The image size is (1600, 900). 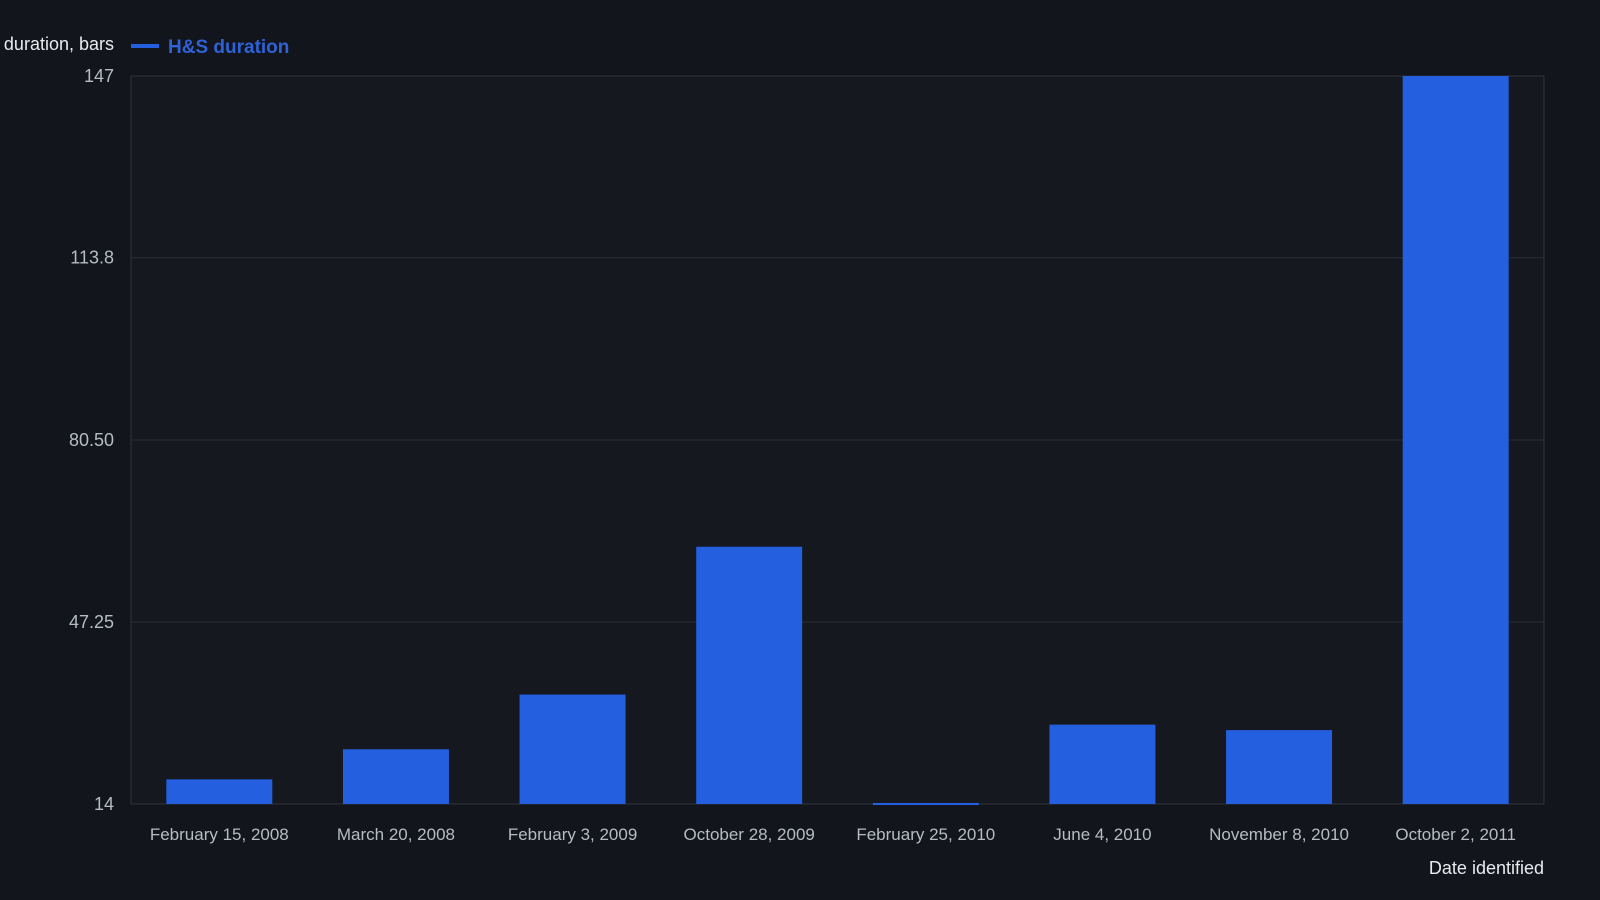 I want to click on legend-label: H&S duration, so click(x=228, y=47).